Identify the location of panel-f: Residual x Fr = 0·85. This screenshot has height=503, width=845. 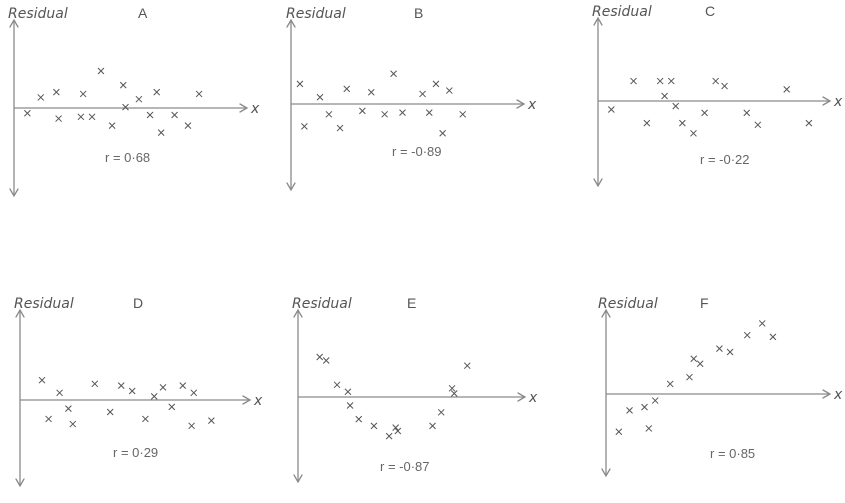
(720, 385).